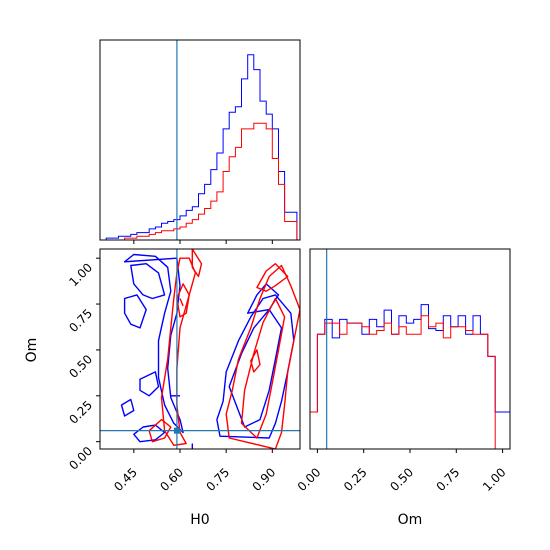  I want to click on h0-hist-series-1-step, so click(199, 147).